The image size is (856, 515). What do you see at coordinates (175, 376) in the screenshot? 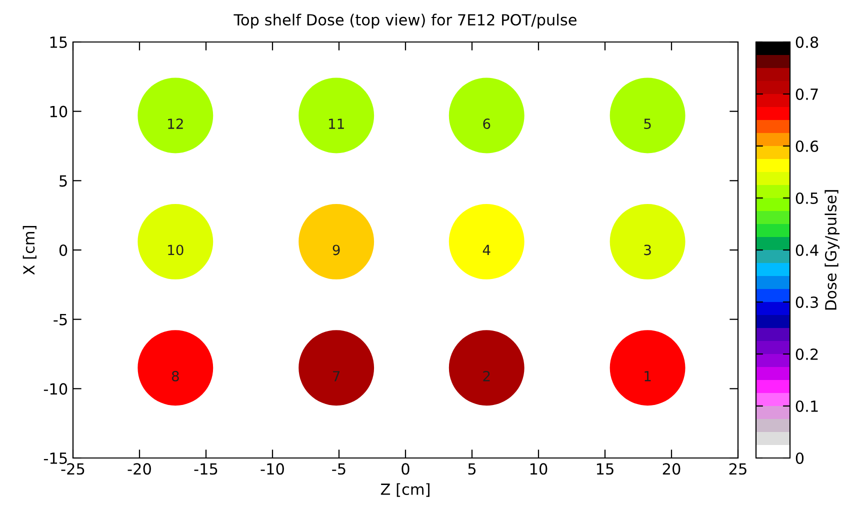
I see `annotation: 8` at bounding box center [175, 376].